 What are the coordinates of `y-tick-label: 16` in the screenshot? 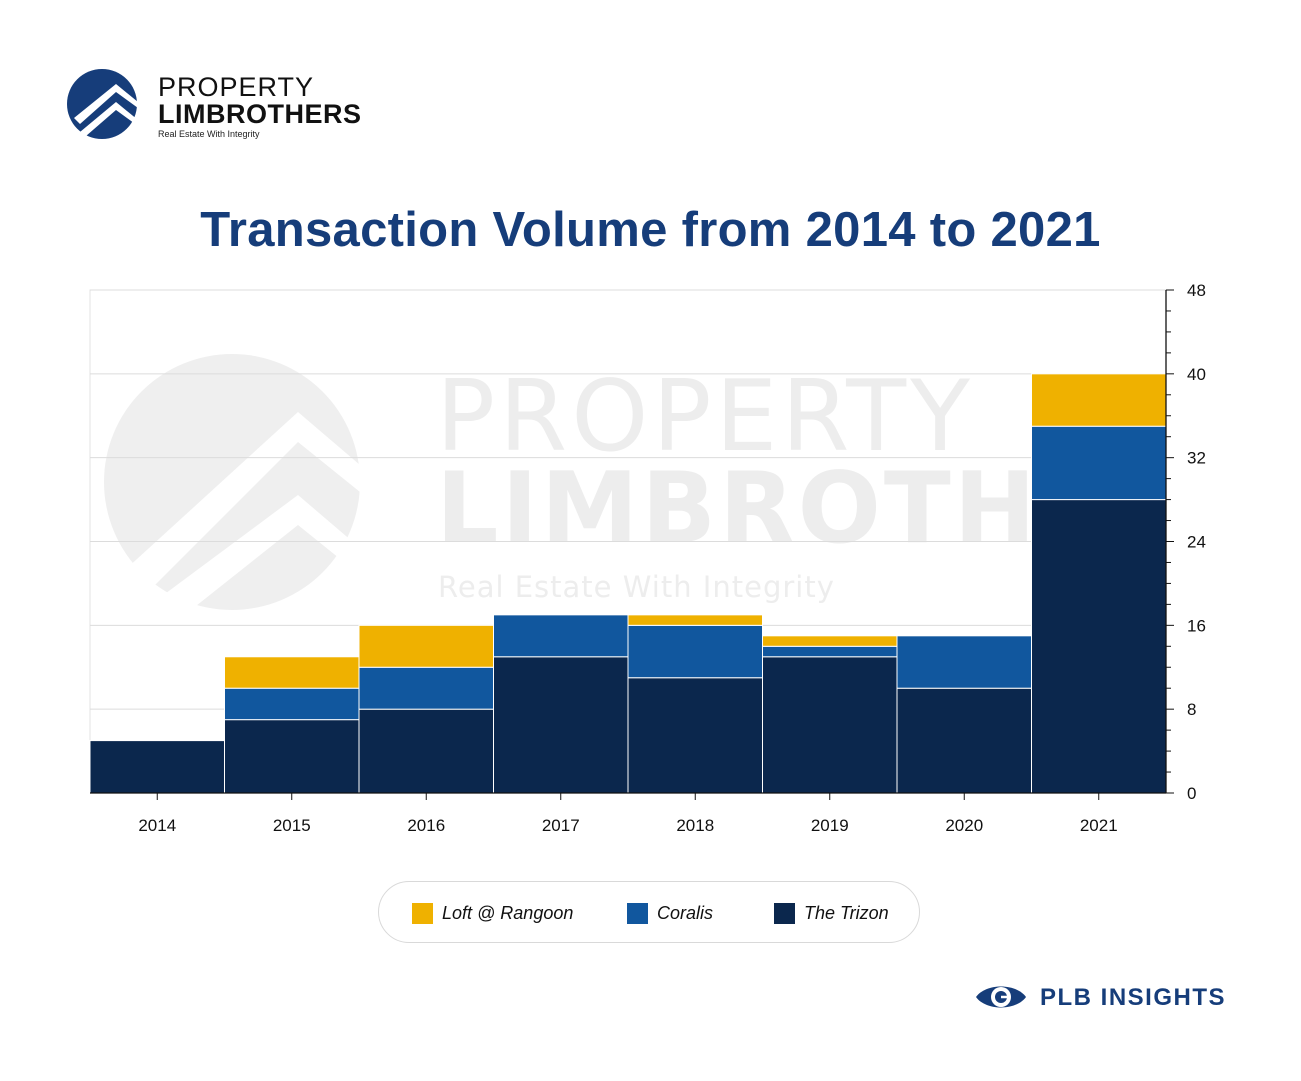 It's located at (1196, 625).